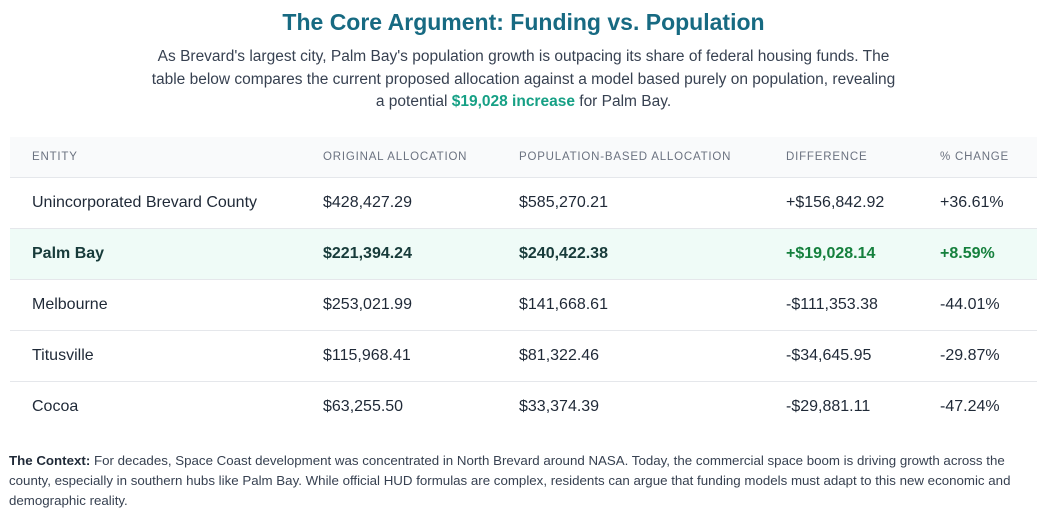  What do you see at coordinates (421, 203) in the screenshot?
I see `original-cell: $428,427.29` at bounding box center [421, 203].